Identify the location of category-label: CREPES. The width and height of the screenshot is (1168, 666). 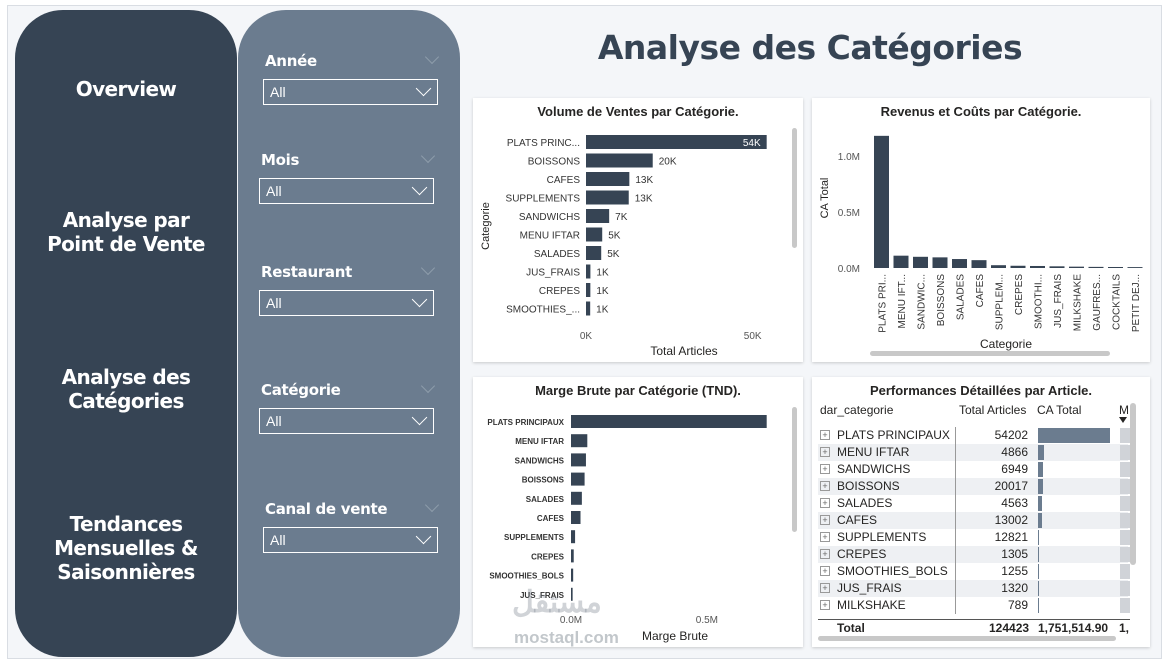
(1019, 294).